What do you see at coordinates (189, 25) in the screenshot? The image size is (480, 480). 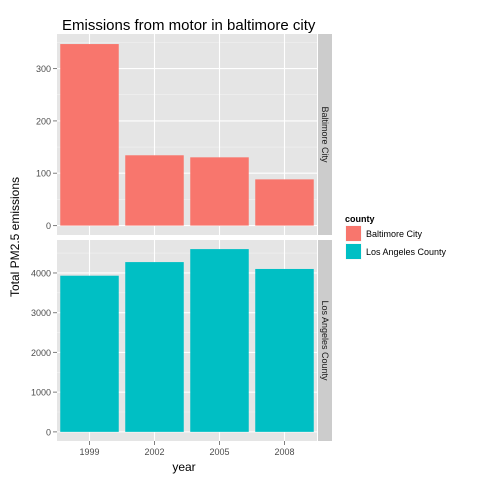 I see `chart-title: Emissions from motor in baltimore city` at bounding box center [189, 25].